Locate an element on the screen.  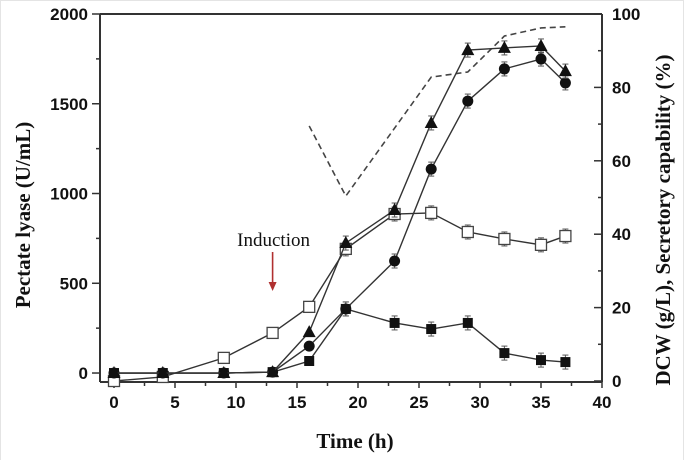
y-right-tick-label: 80 is located at coordinates (621, 87).